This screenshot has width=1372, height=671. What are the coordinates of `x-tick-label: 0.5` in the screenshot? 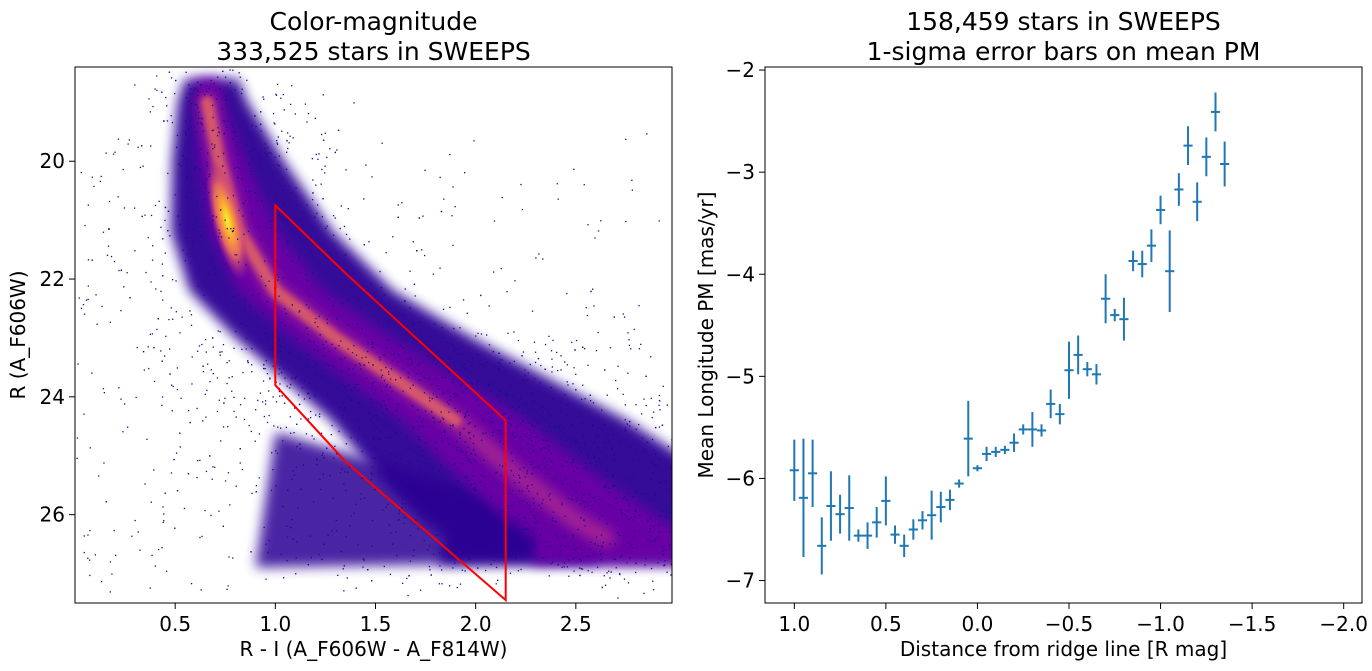 It's located at (886, 624).